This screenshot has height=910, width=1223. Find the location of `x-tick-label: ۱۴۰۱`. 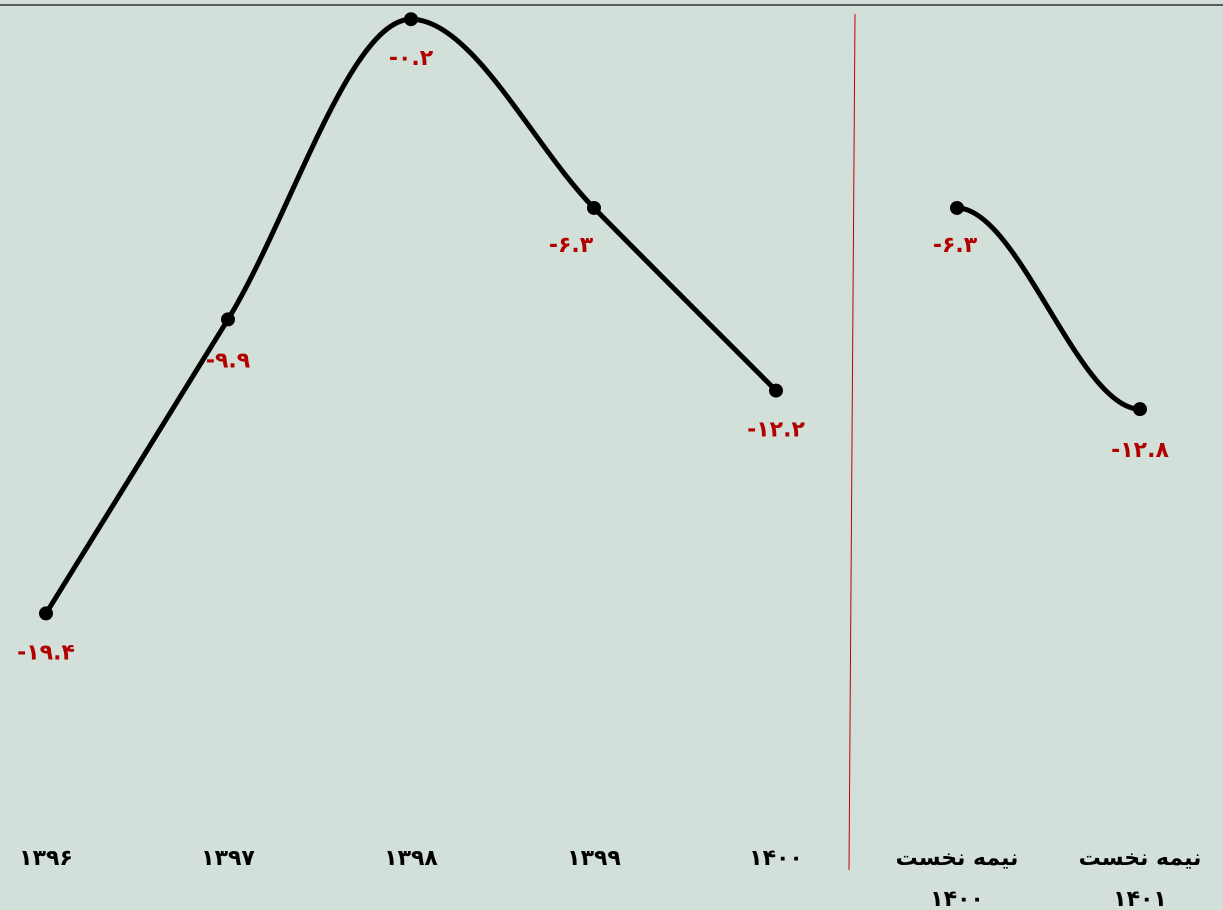

x-tick-label: ۱۴۰۱ is located at coordinates (1140, 898).